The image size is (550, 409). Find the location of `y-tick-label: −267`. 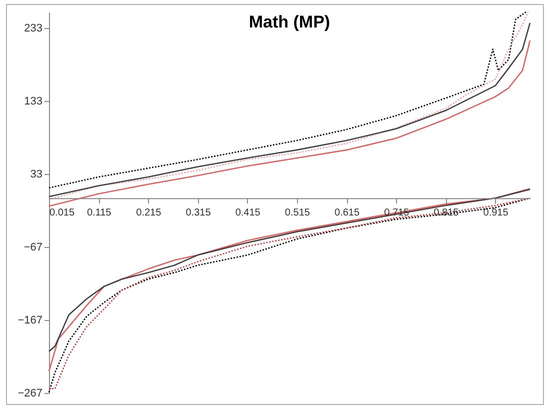

y-tick-label: −267 is located at coordinates (30, 394).